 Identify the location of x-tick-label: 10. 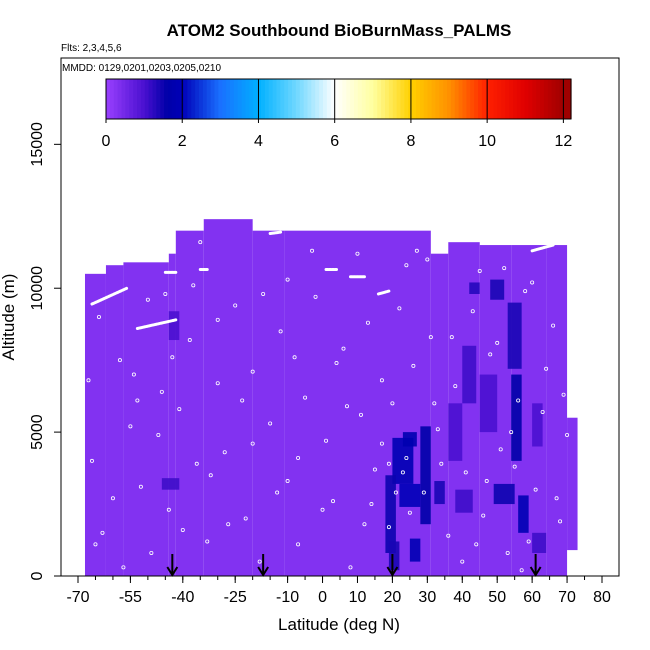
(358, 597).